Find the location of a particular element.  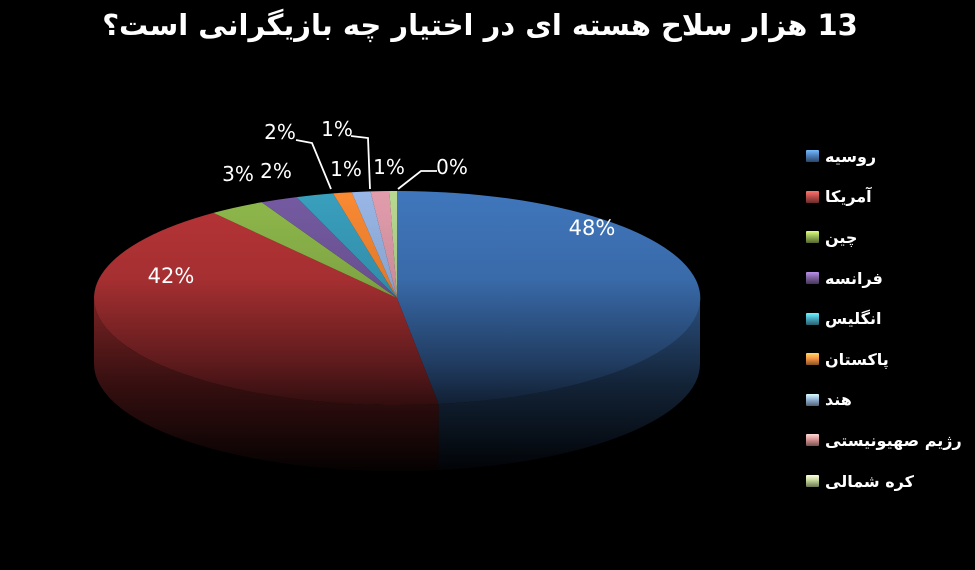

pie-slice-zionist-regime is located at coordinates (383, 244).